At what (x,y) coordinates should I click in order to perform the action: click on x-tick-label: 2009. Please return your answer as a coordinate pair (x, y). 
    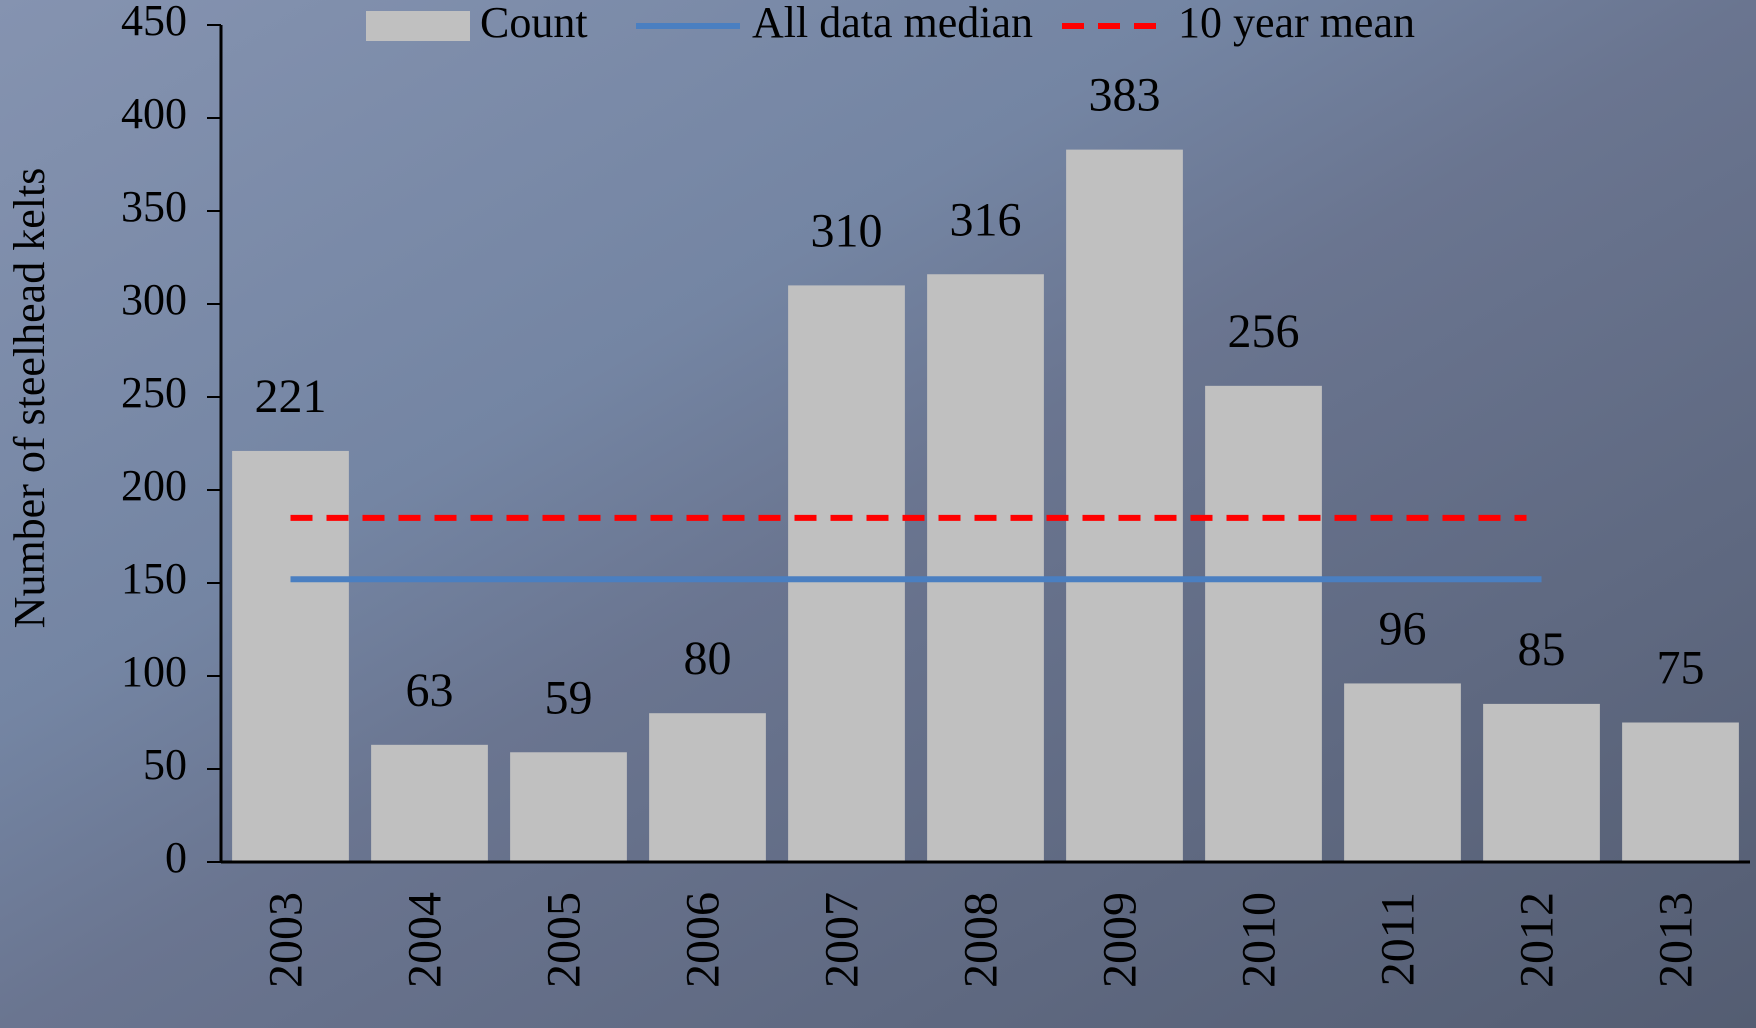
    Looking at the image, I should click on (1120, 940).